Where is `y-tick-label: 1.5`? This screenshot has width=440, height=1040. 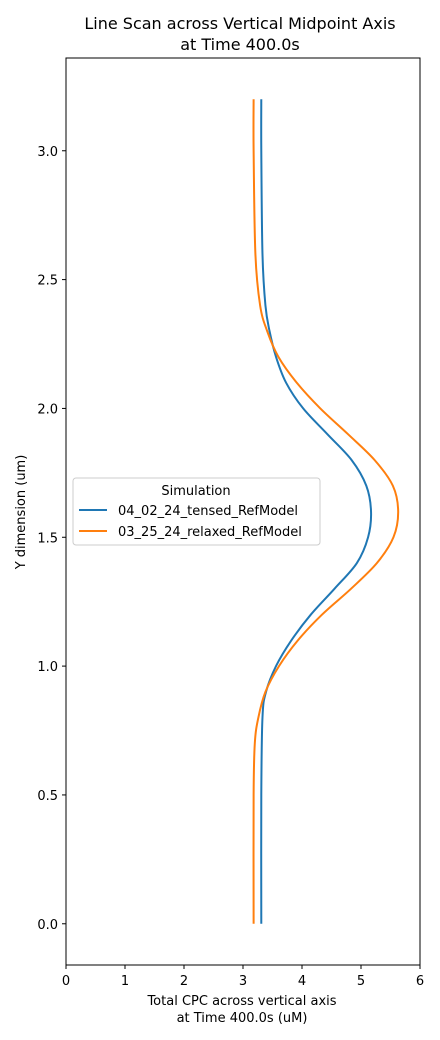
y-tick-label: 1.5 is located at coordinates (47, 538).